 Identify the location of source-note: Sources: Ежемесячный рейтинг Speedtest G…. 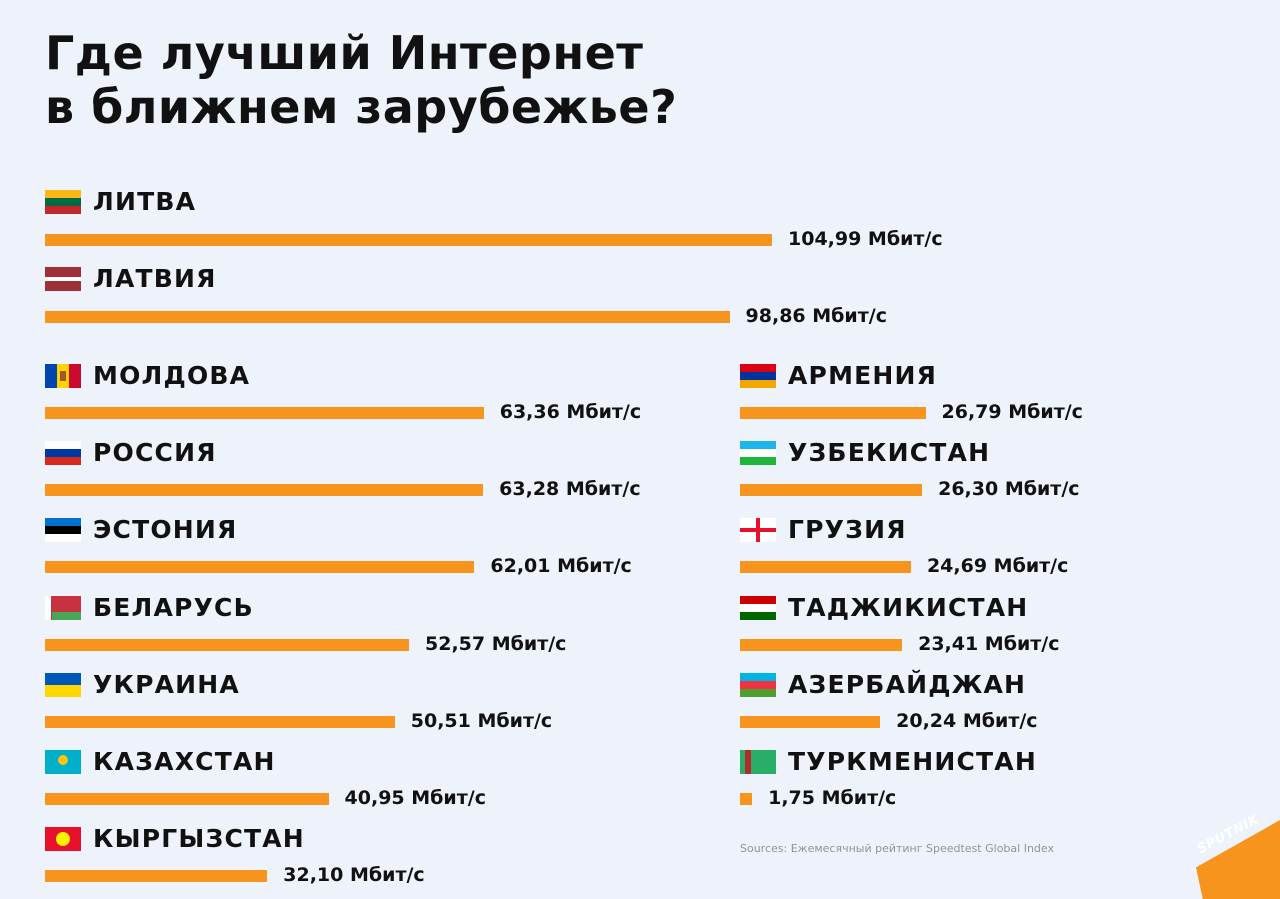
(897, 848).